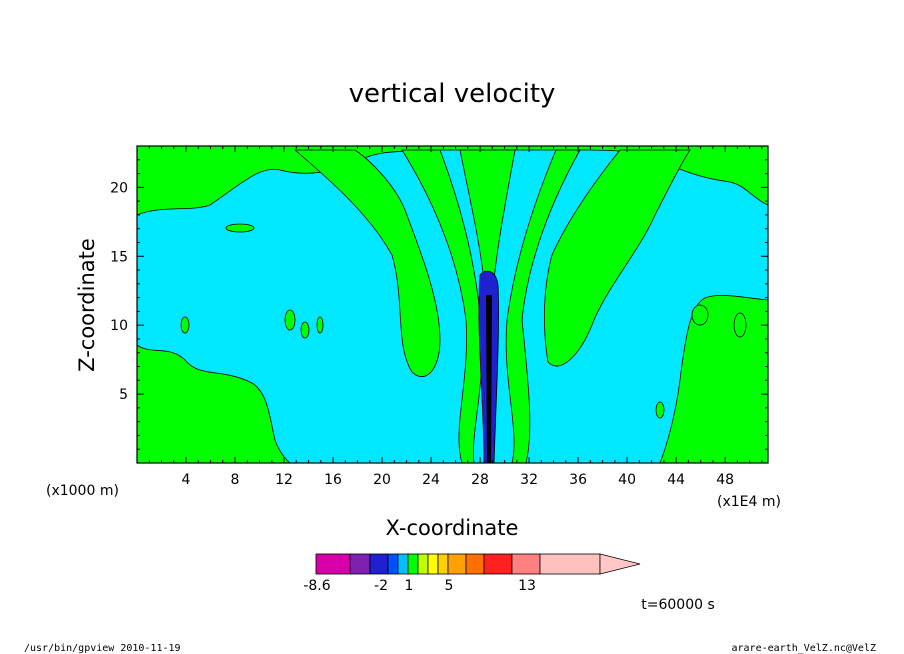 The width and height of the screenshot is (904, 654). Describe the element at coordinates (529, 480) in the screenshot. I see `x-tick-label: 32` at that location.